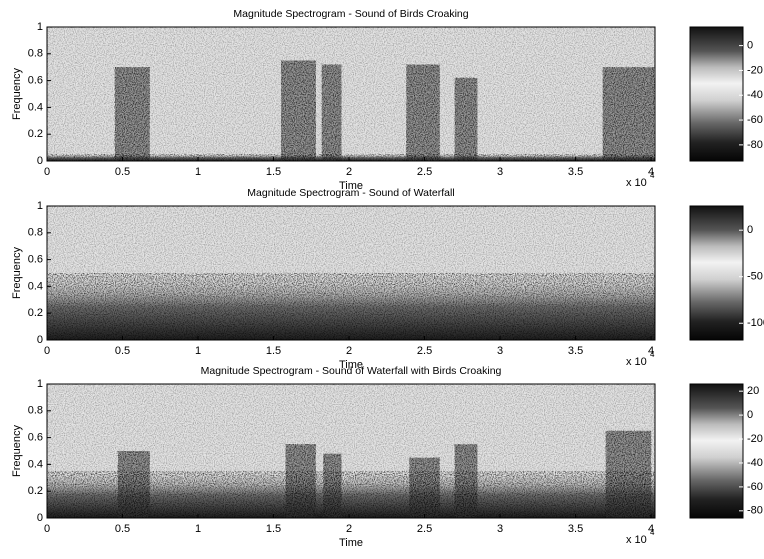 This screenshot has height=559, width=764. What do you see at coordinates (753, 391) in the screenshot?
I see `colorbar-tick-label: 20` at bounding box center [753, 391].